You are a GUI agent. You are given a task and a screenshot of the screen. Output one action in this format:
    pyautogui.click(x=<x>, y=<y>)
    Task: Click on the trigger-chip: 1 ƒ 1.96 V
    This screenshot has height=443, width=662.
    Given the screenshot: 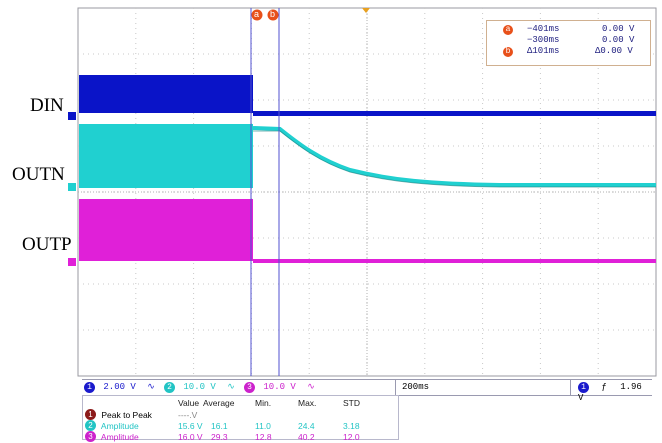 What is the action you would take?
    pyautogui.click(x=615, y=392)
    